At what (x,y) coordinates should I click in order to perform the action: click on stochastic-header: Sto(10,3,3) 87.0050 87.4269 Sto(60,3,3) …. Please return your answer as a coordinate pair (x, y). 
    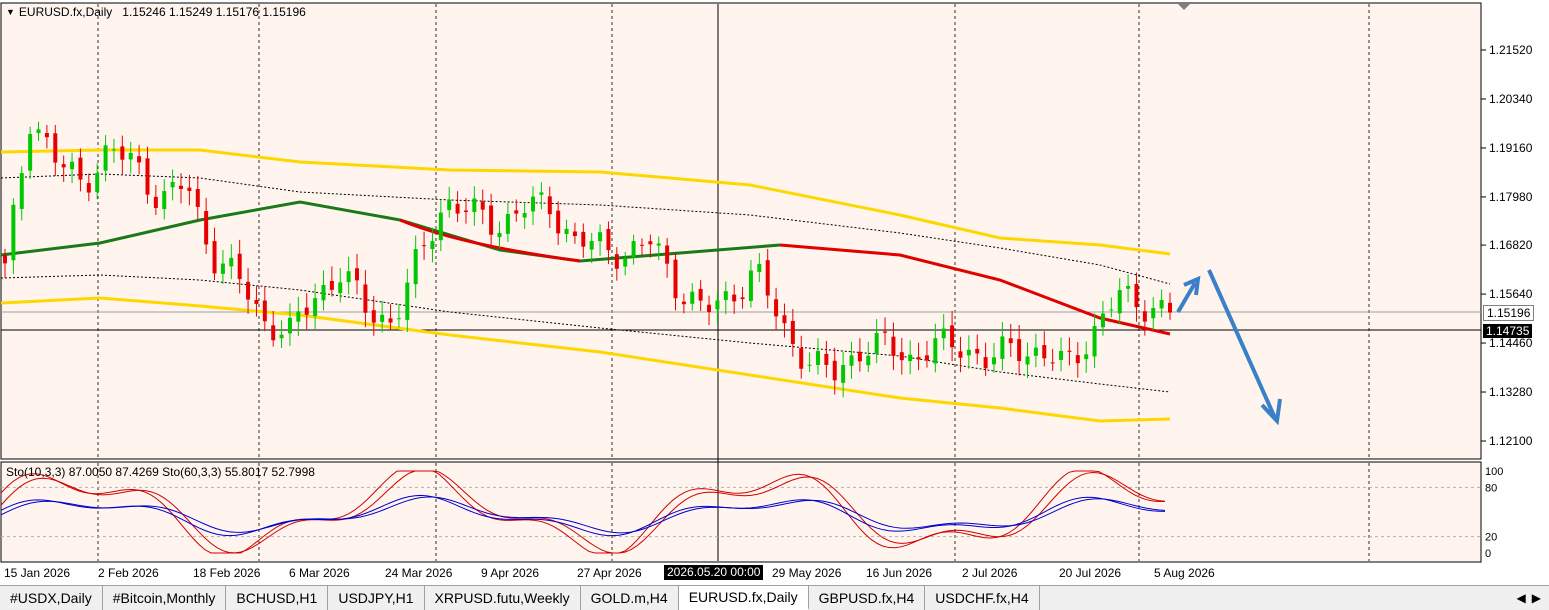
    Looking at the image, I should click on (160, 472).